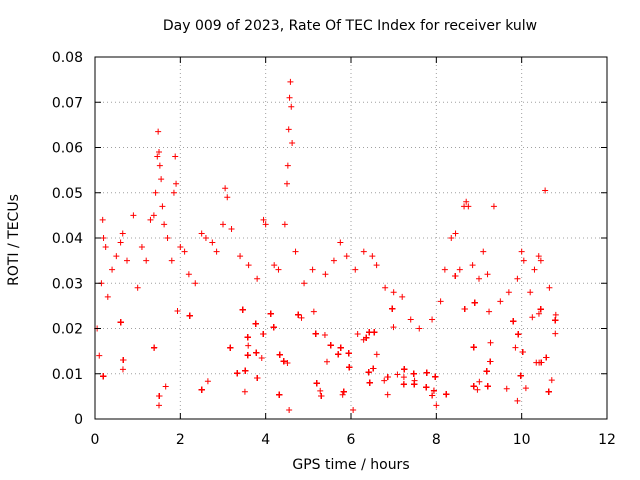 The image size is (640, 480). Describe the element at coordinates (436, 440) in the screenshot. I see `x-tick-label: 8` at that location.